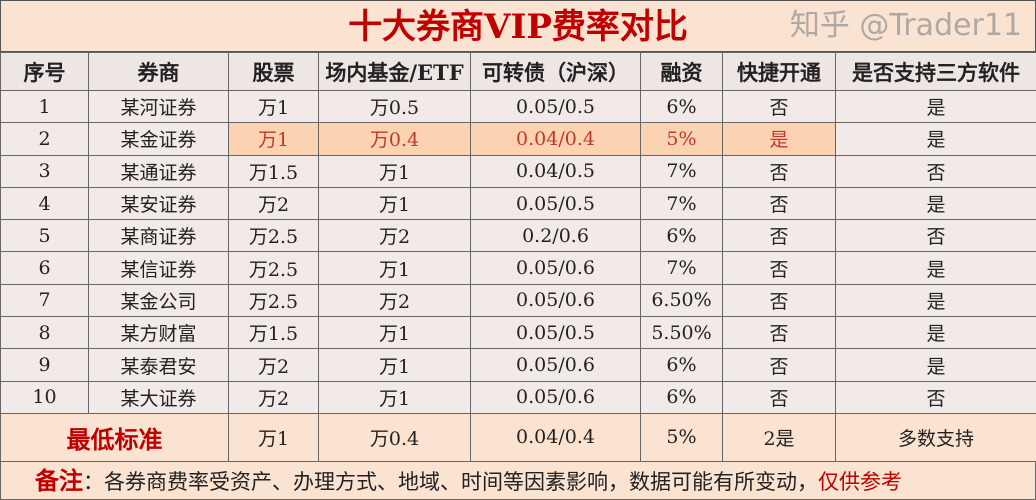  Describe the element at coordinates (905, 25) in the screenshot. I see `watermark: 知乎 @Trader11` at that location.